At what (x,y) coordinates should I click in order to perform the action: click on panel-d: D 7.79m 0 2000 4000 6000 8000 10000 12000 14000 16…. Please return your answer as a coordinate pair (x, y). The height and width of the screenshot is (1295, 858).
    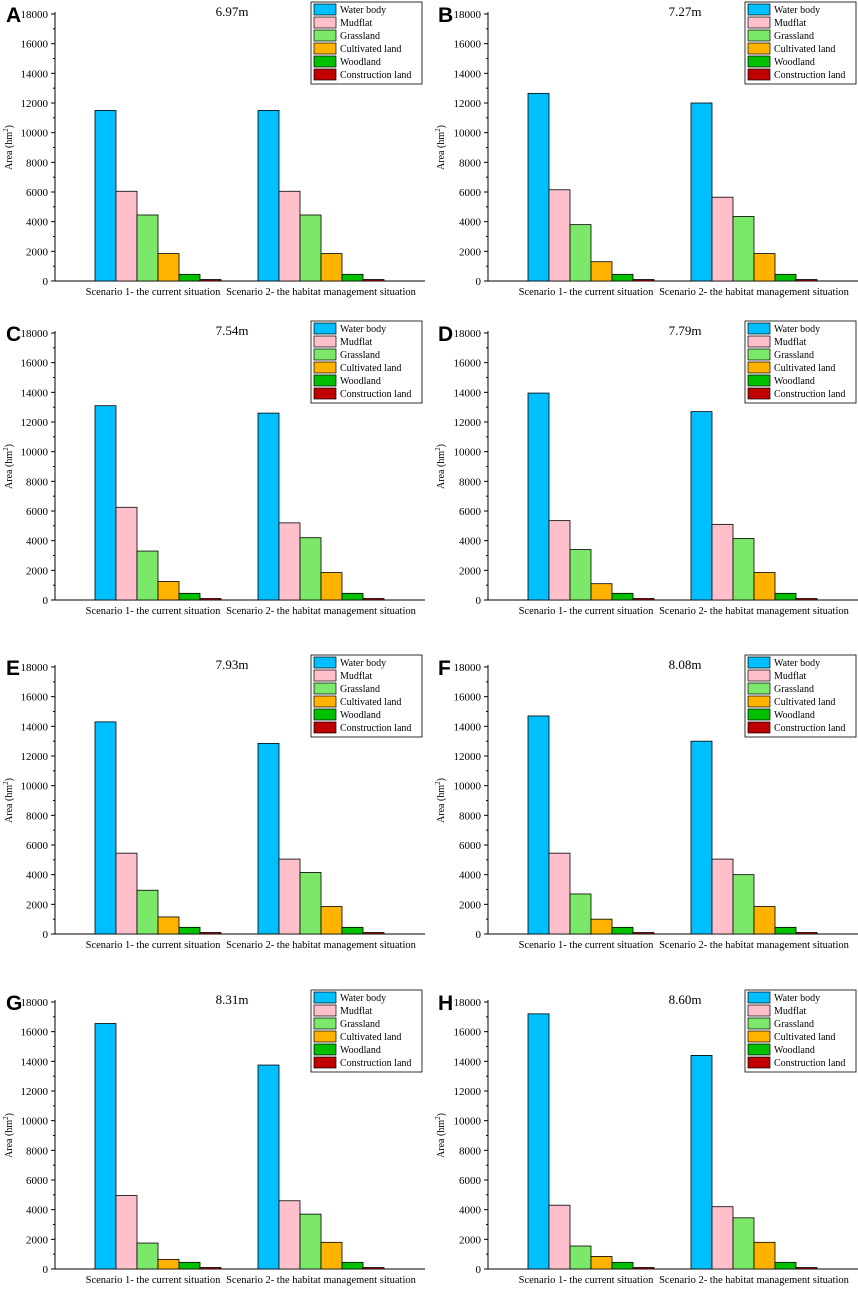
    Looking at the image, I should click on (646, 468).